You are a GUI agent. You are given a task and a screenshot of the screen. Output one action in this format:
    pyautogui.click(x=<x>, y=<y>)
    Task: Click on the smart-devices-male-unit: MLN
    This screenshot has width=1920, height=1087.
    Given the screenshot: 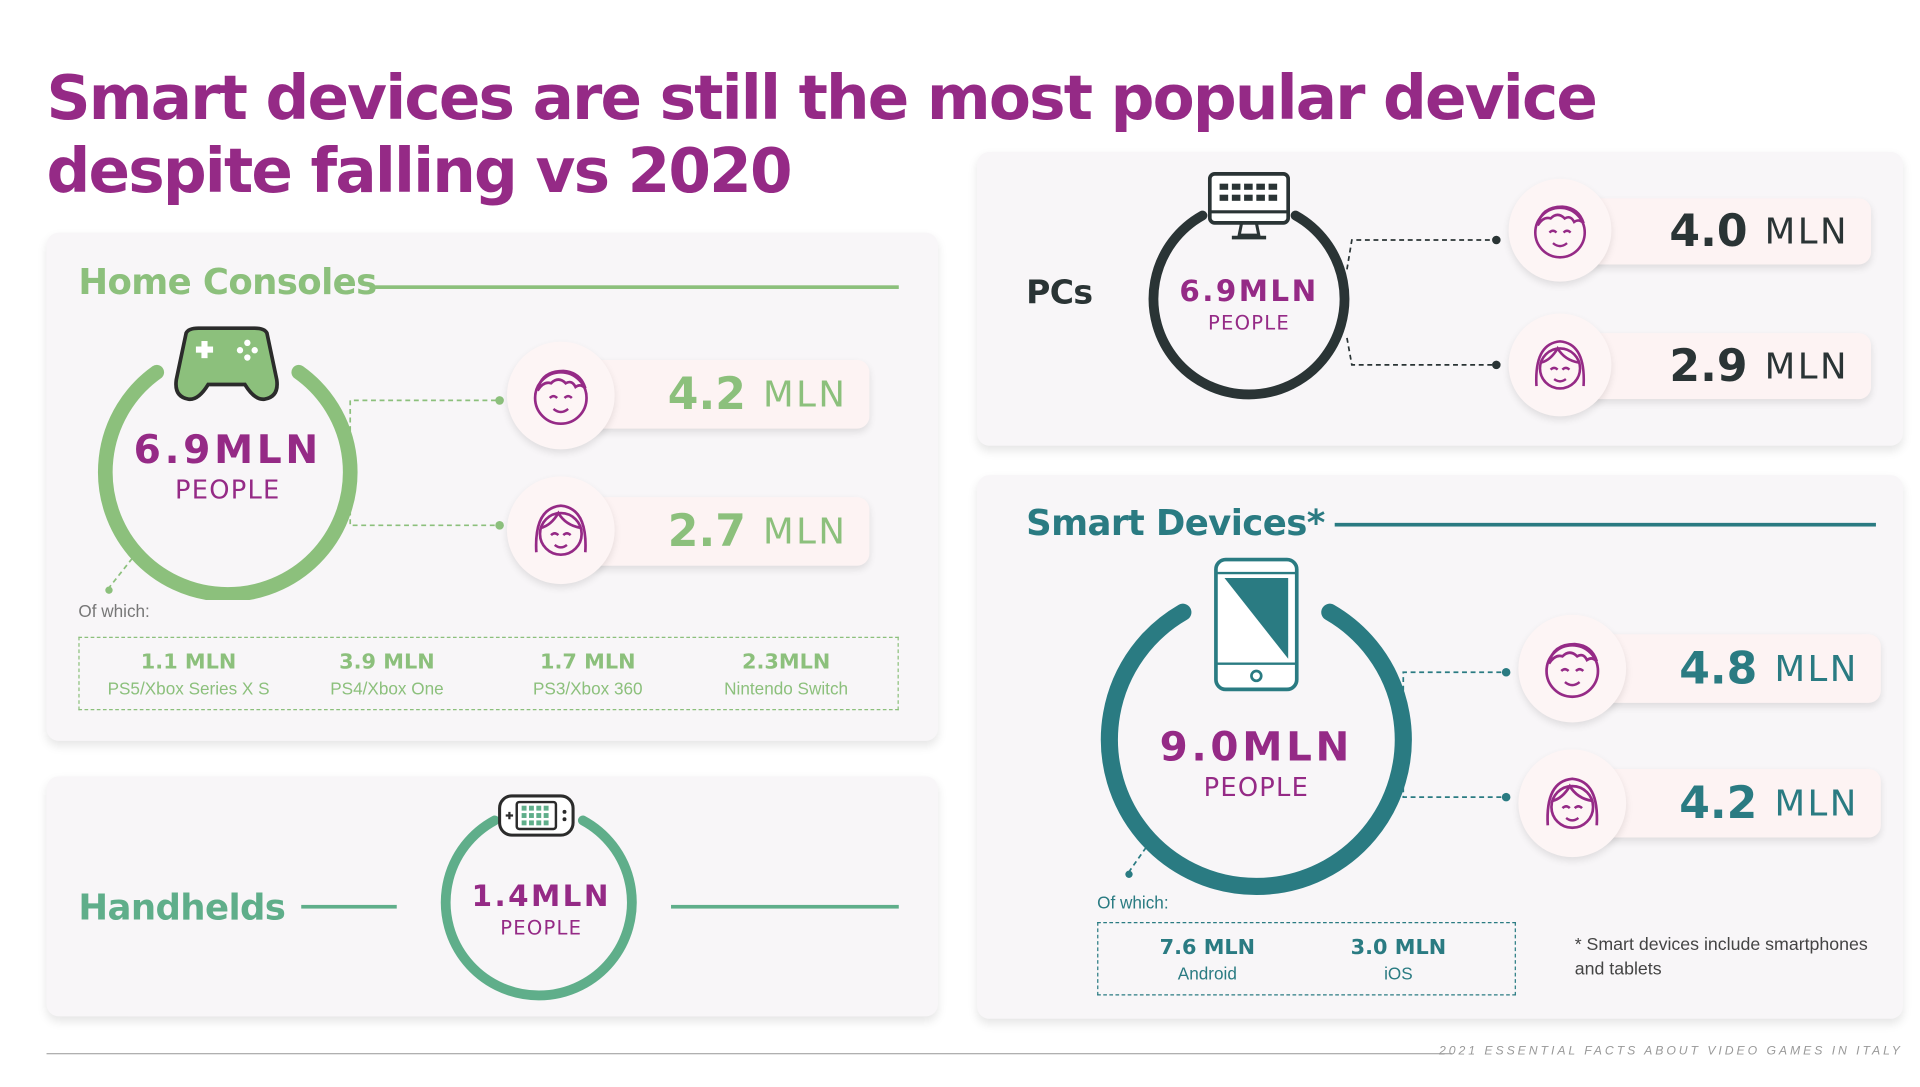 What is the action you would take?
    pyautogui.click(x=1816, y=668)
    